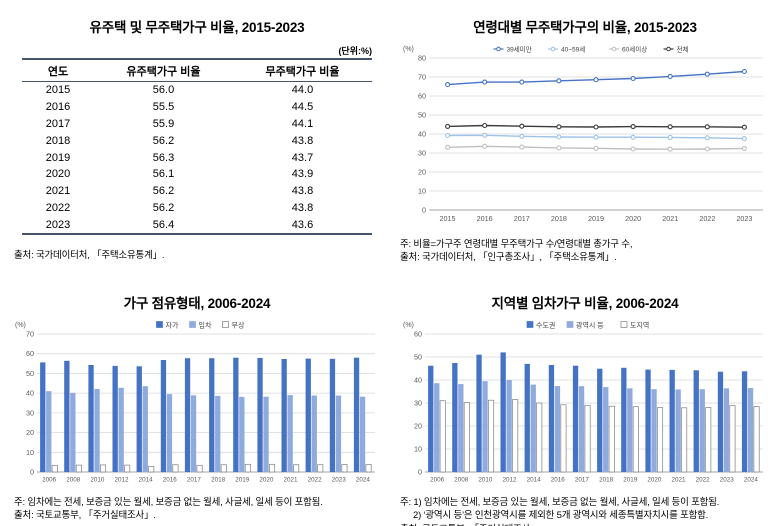 The height and width of the screenshot is (526, 780). I want to click on ownership-table-title: 유주택 및 무주택가구 비율, 2015-2023, so click(197, 27).